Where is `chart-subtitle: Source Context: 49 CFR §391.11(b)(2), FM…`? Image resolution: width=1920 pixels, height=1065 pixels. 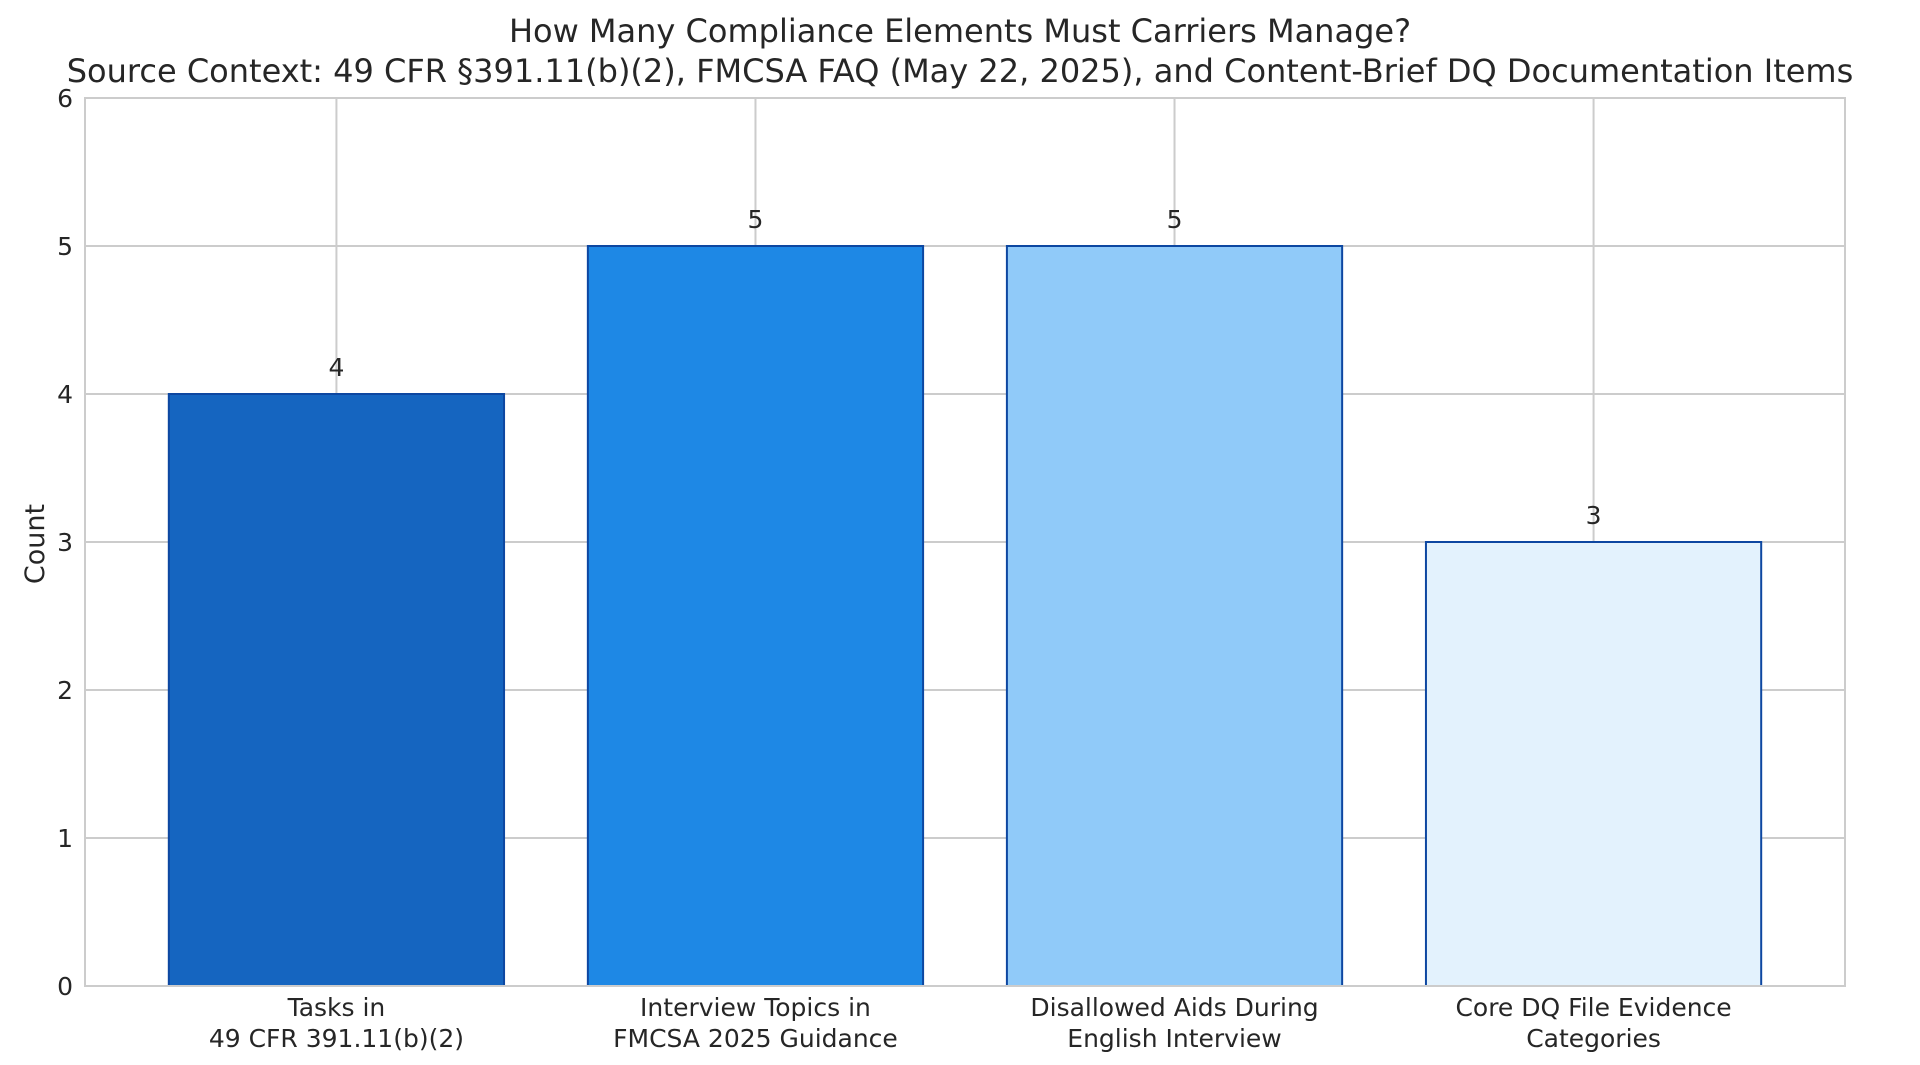 chart-subtitle: Source Context: 49 CFR §391.11(b)(2), FM… is located at coordinates (960, 71).